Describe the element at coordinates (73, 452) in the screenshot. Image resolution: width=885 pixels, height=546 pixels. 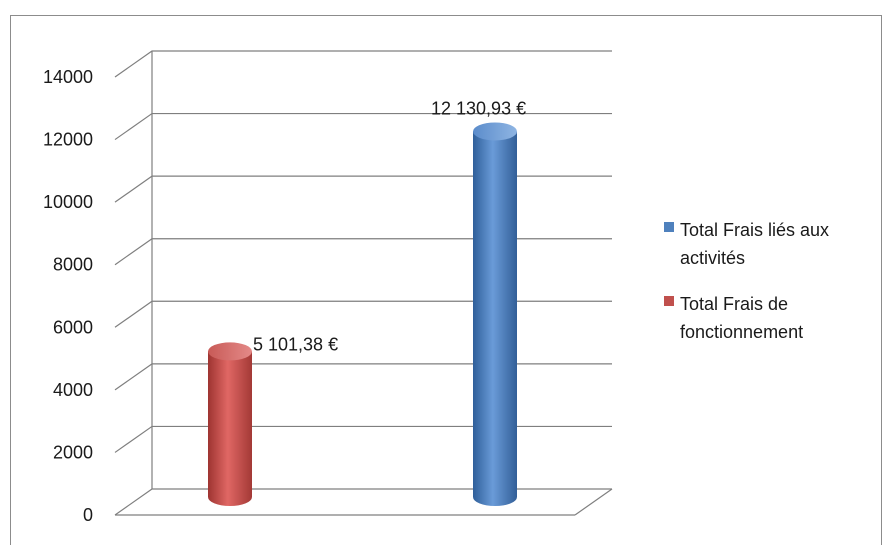
I see `y-tick-label: 2000` at that location.